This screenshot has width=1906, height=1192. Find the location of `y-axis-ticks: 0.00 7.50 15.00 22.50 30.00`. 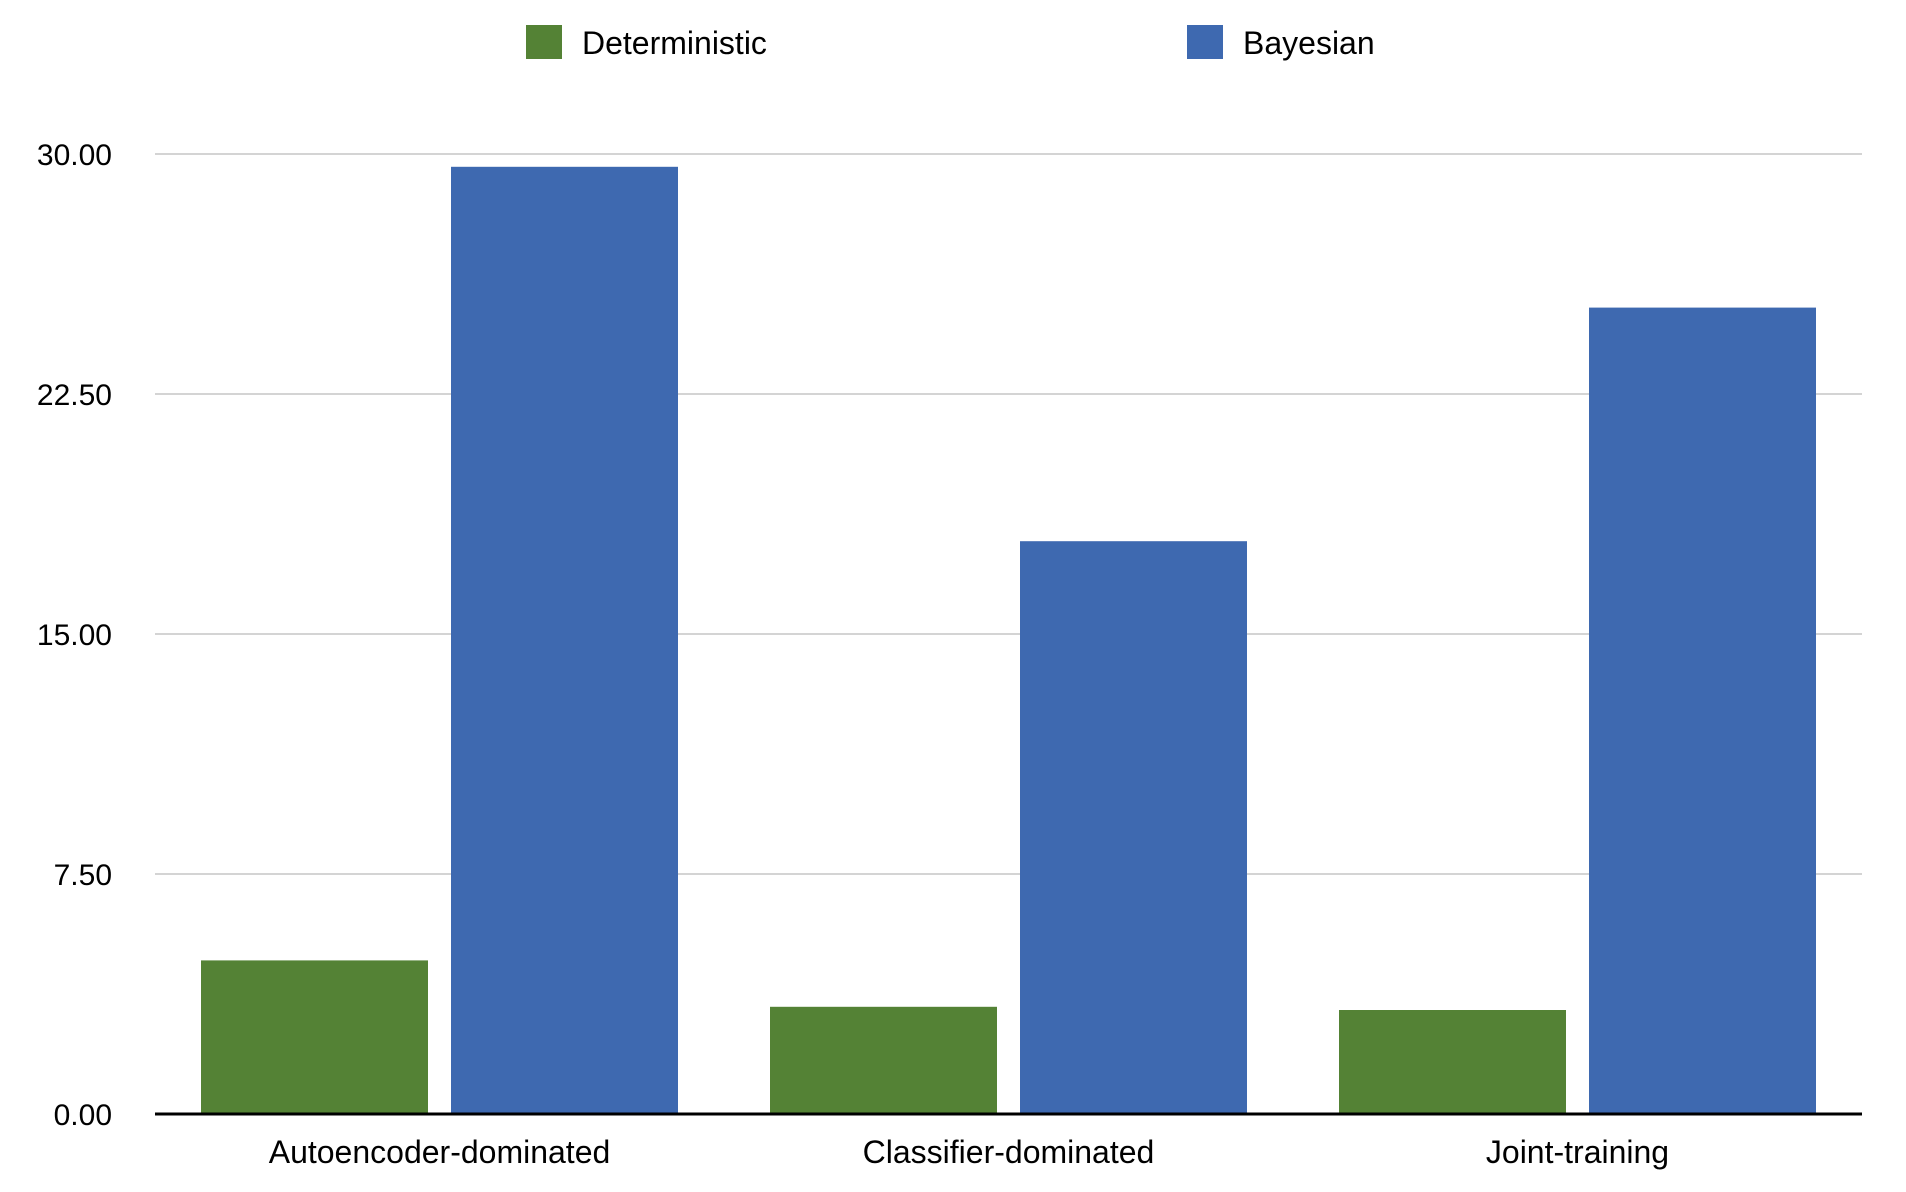

y-axis-ticks: 0.00 7.50 15.00 22.50 30.00 is located at coordinates (74, 635).